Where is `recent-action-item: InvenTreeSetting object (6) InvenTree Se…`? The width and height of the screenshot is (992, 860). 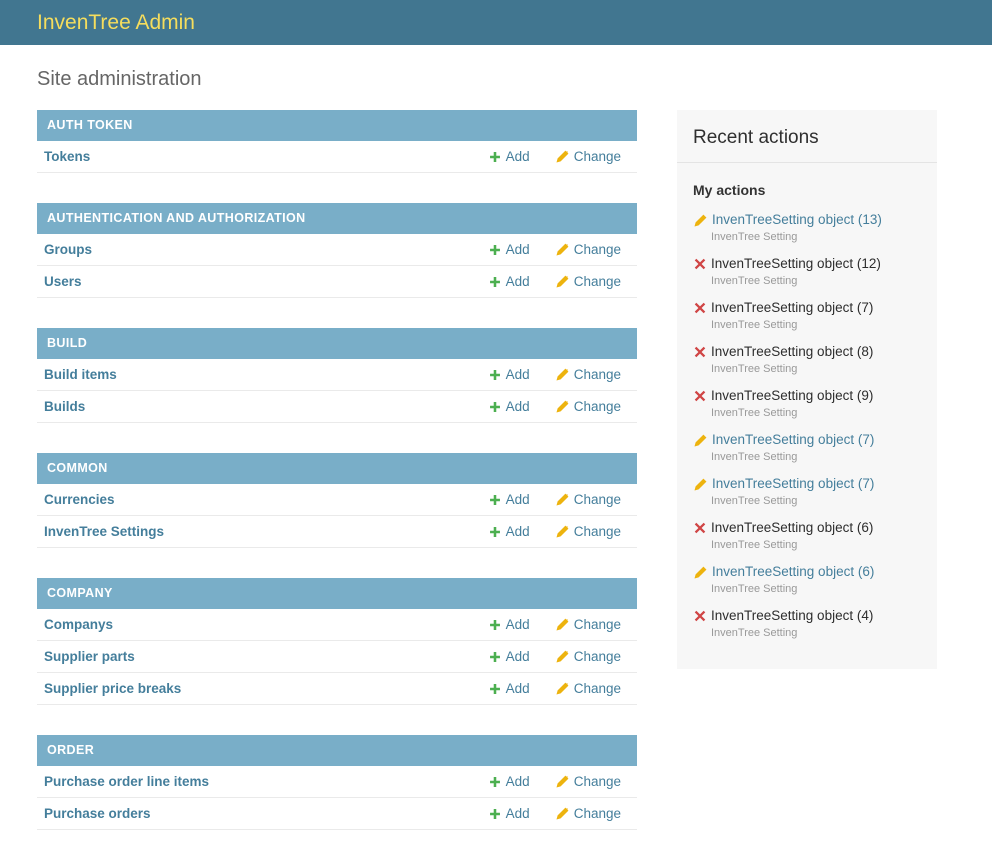
recent-action-item: InvenTreeSetting object (6) InvenTree Se… is located at coordinates (807, 535).